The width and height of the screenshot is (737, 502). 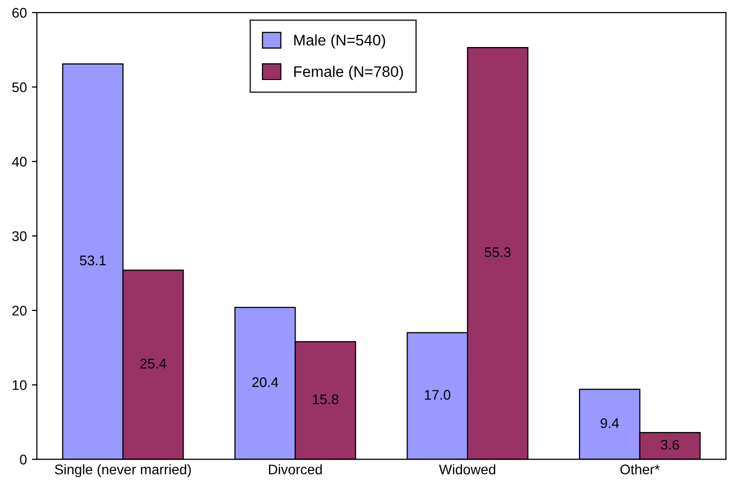 What do you see at coordinates (265, 382) in the screenshot?
I see `data-label: 20.4` at bounding box center [265, 382].